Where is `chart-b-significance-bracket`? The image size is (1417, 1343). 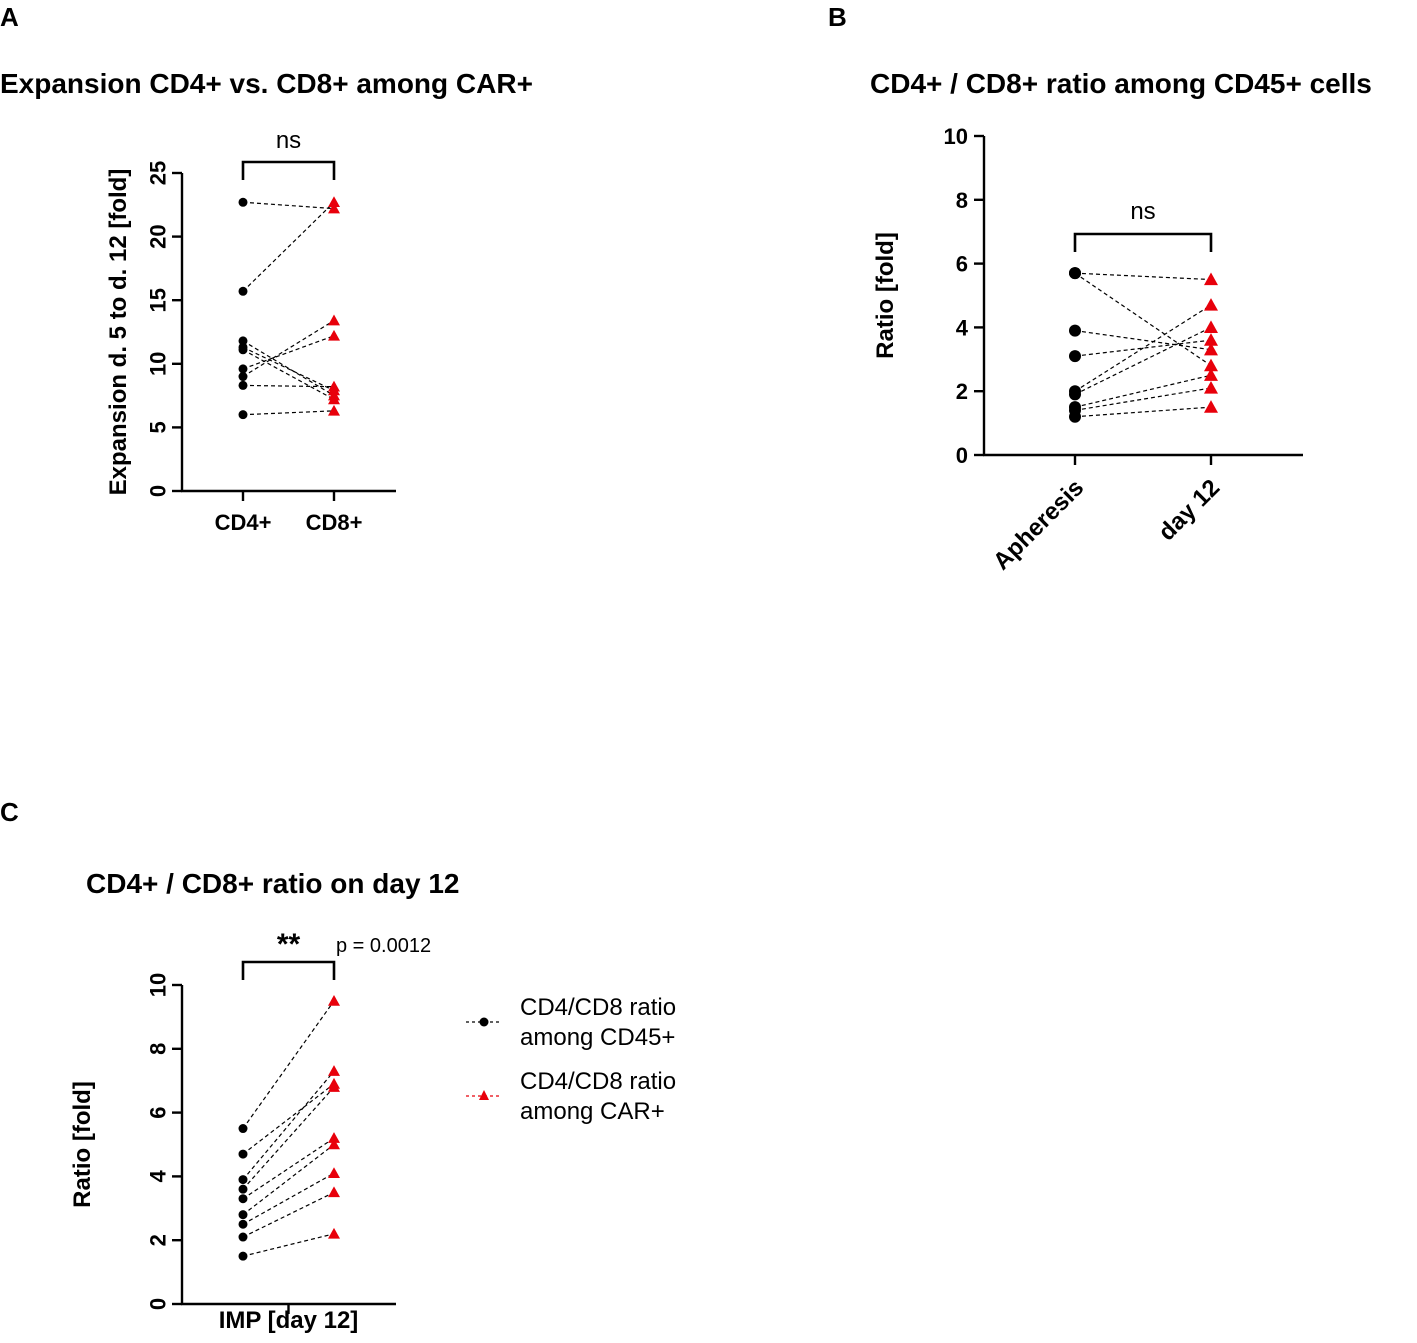
chart-b-significance-bracket is located at coordinates (1143, 242).